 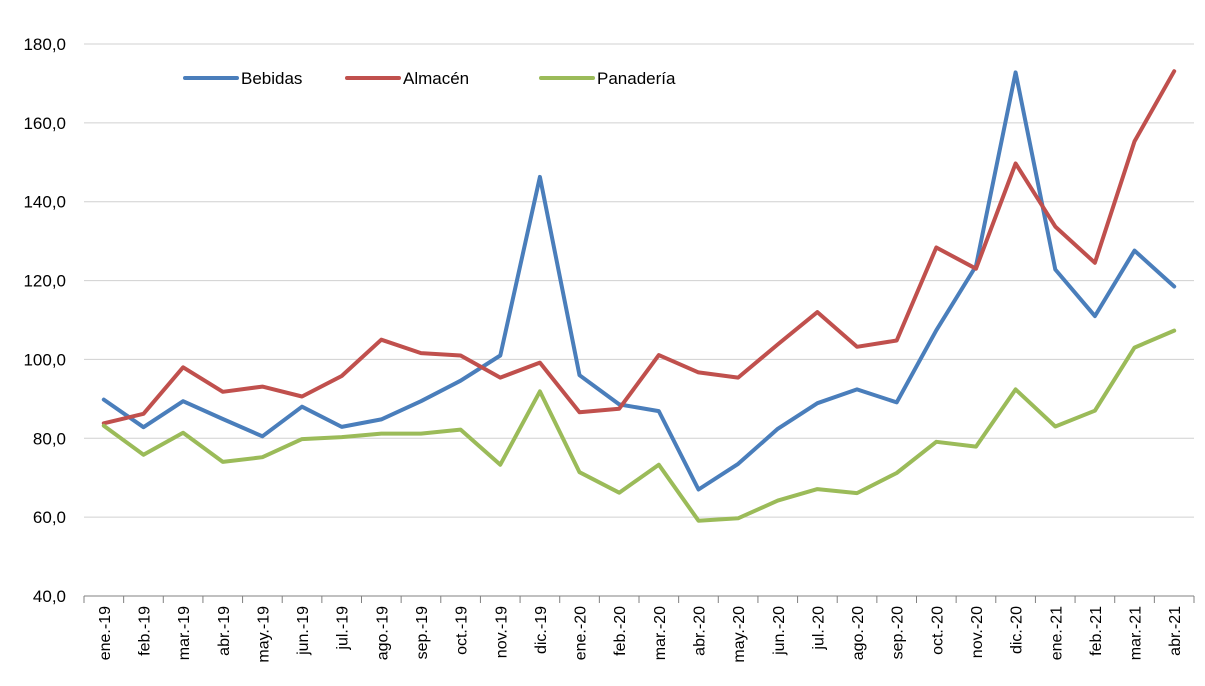 What do you see at coordinates (49, 438) in the screenshot?
I see `y-tick-label: 80,0` at bounding box center [49, 438].